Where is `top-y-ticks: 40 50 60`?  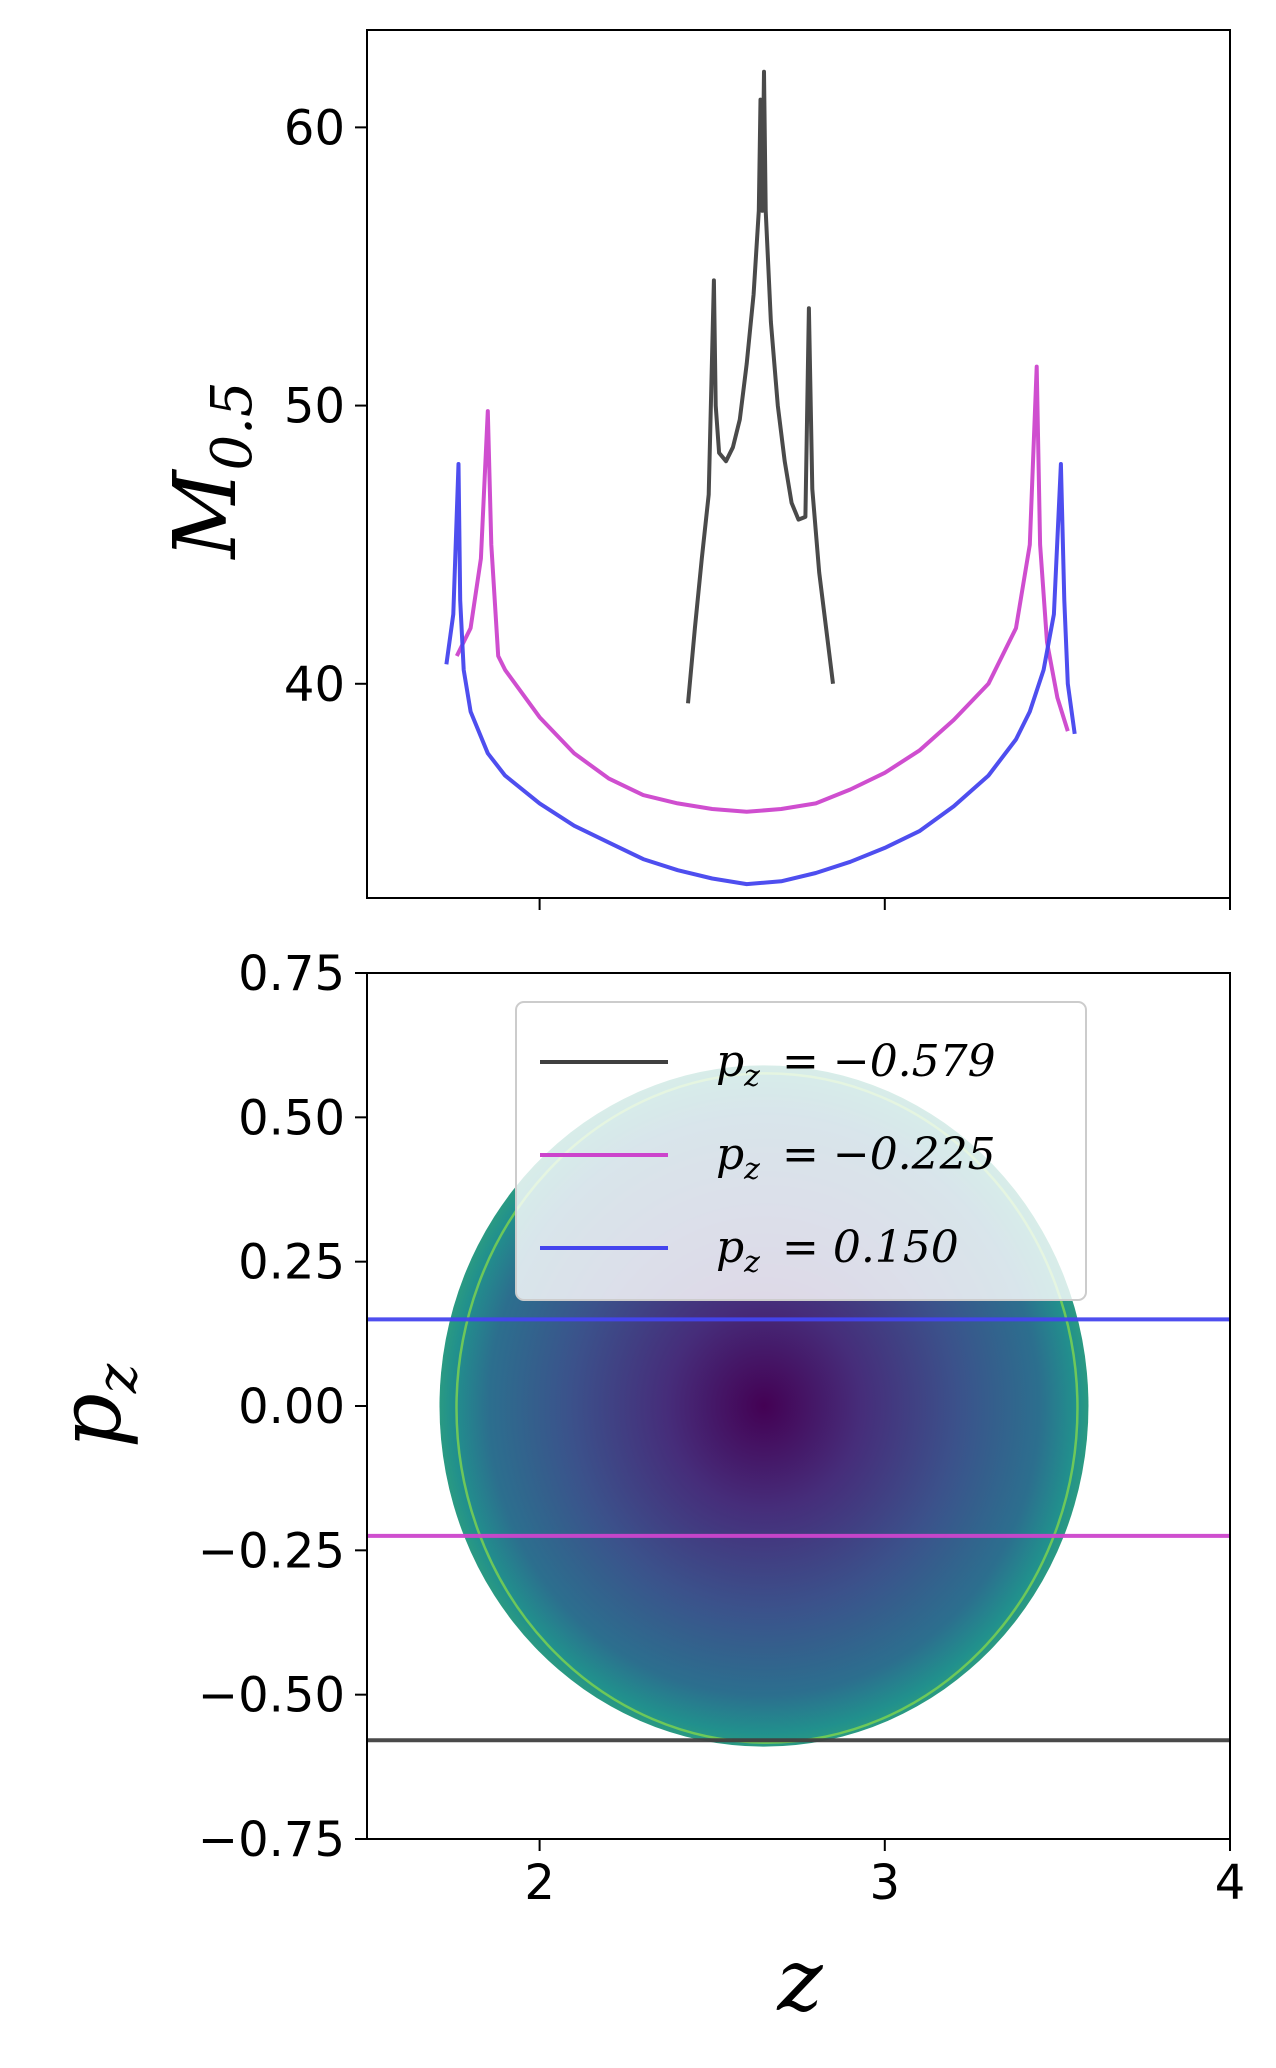 top-y-ticks: 40 50 60 is located at coordinates (325, 406).